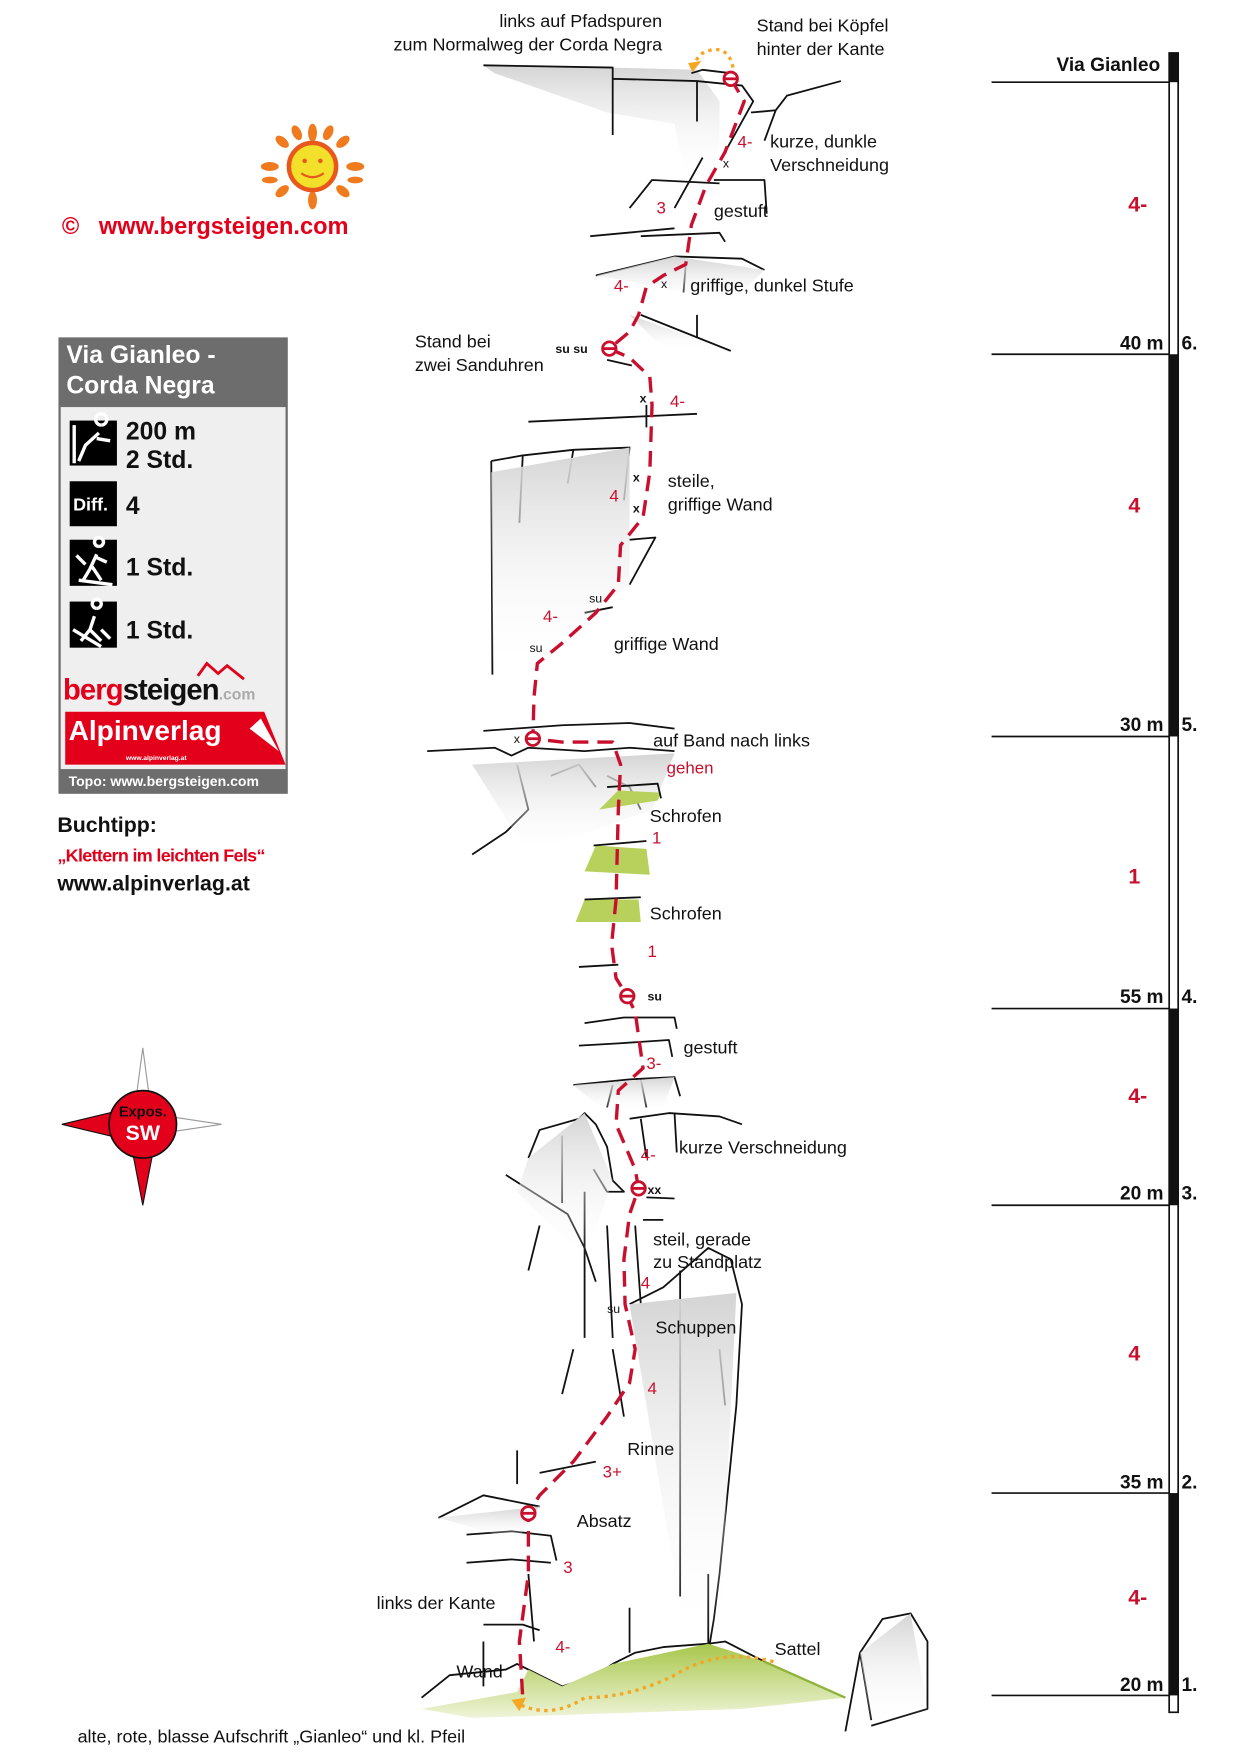  I want to click on svg-text: auf Band nach links, so click(731, 741).